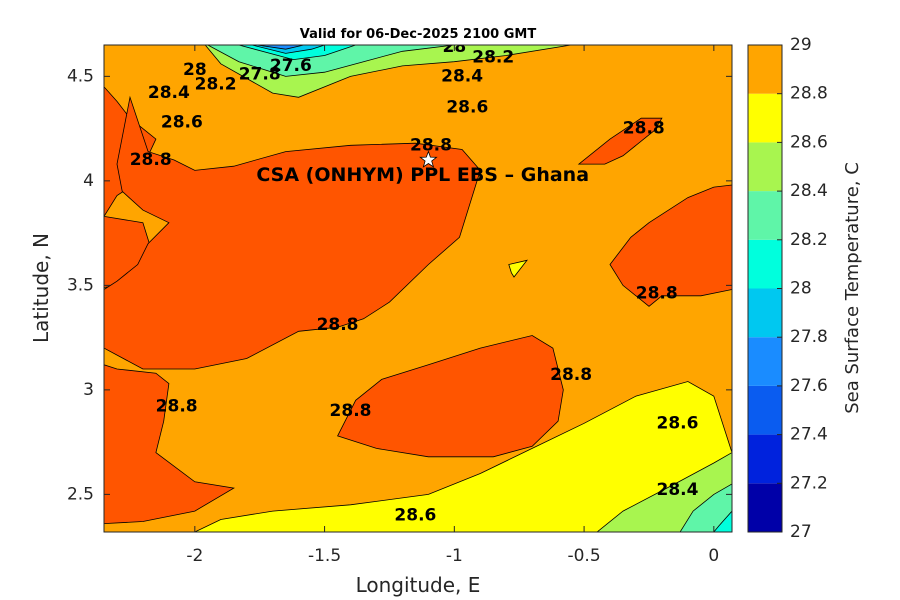 The height and width of the screenshot is (600, 900). What do you see at coordinates (88, 390) in the screenshot?
I see `y-tick-label: 3` at bounding box center [88, 390].